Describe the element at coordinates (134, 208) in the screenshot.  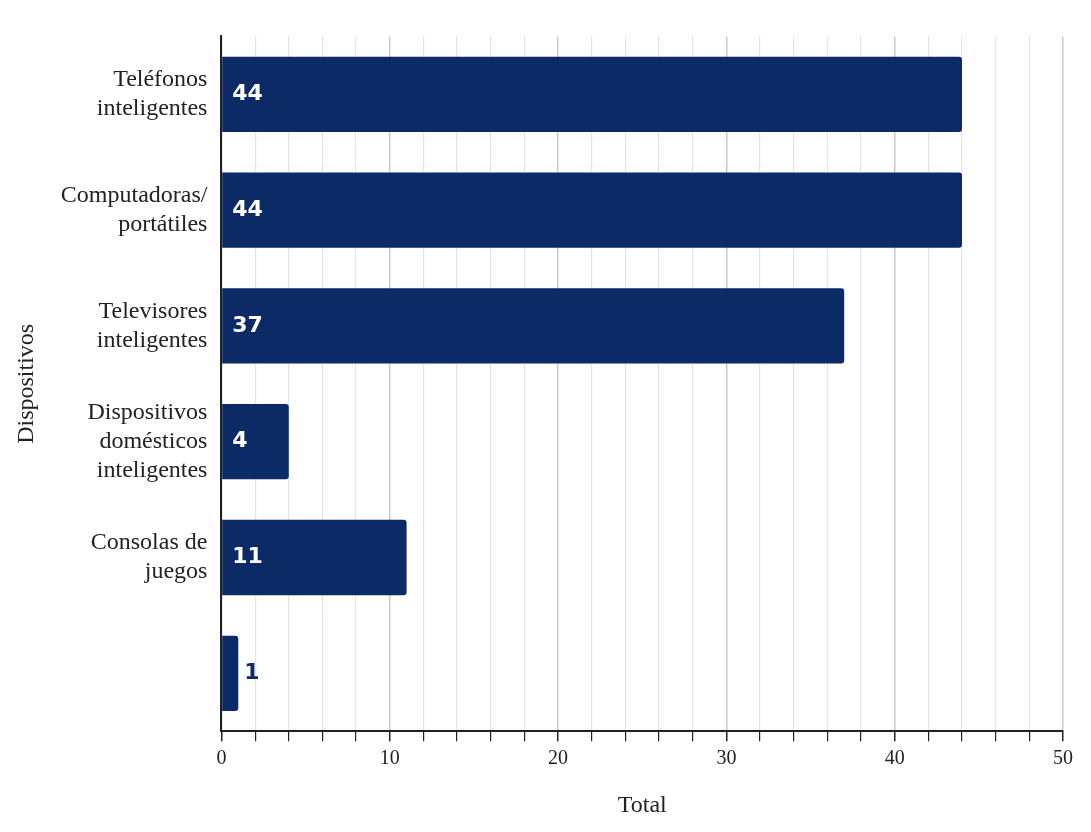
I see `y-tick-label: Computadoras/ portátiles` at that location.